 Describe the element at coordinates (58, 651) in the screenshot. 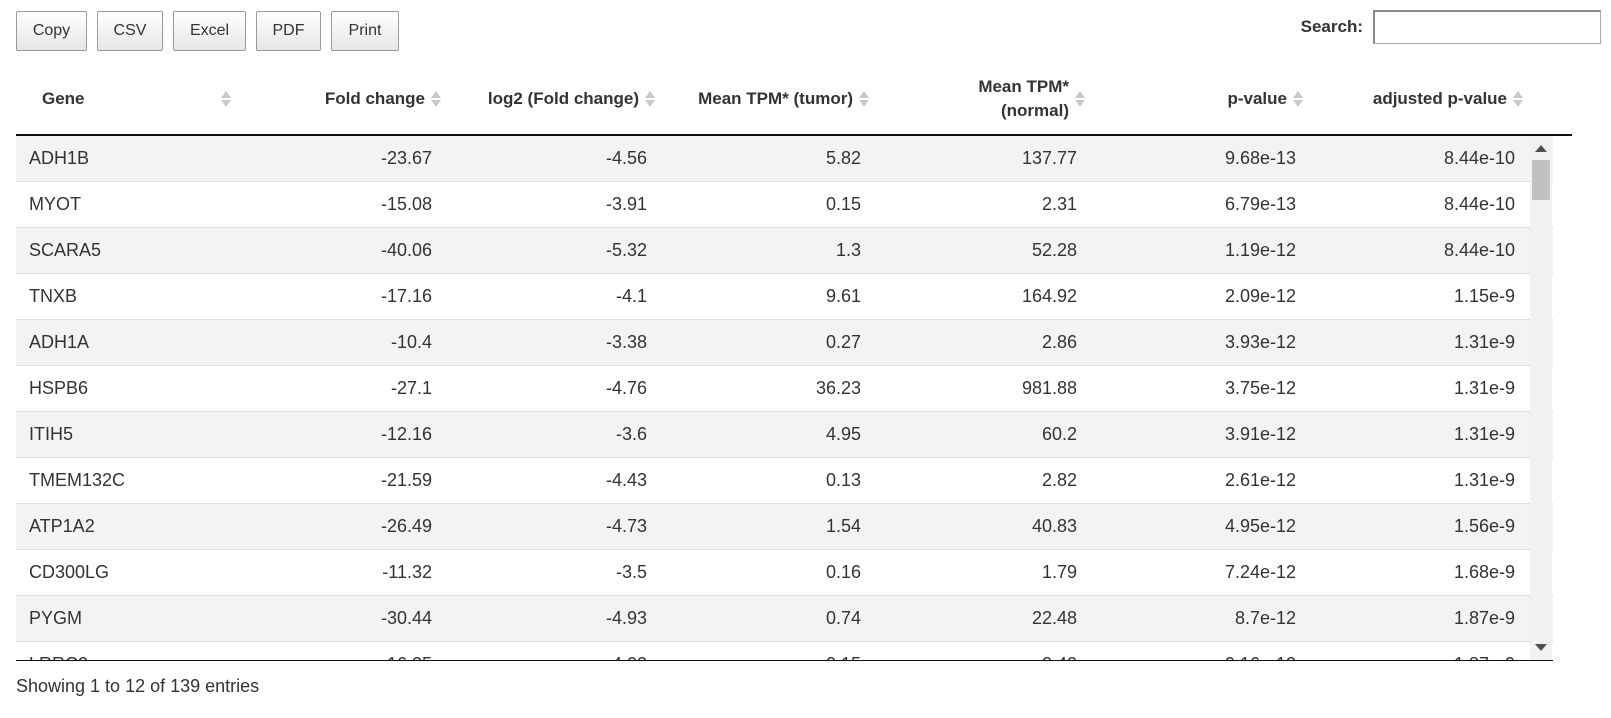

I see `cell-gene: LRRC2` at that location.